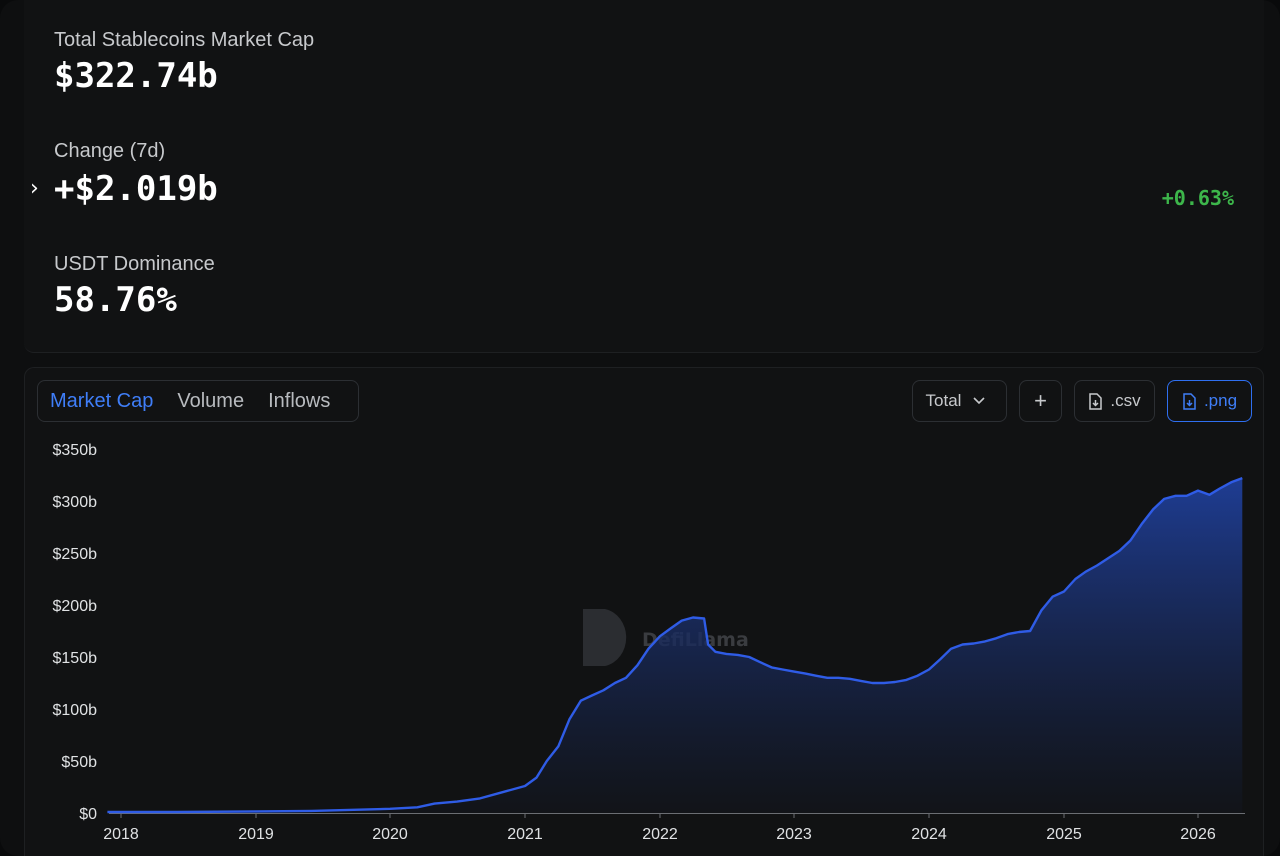 The width and height of the screenshot is (1280, 856). I want to click on market-cap-value: $322.74b, so click(136, 76).